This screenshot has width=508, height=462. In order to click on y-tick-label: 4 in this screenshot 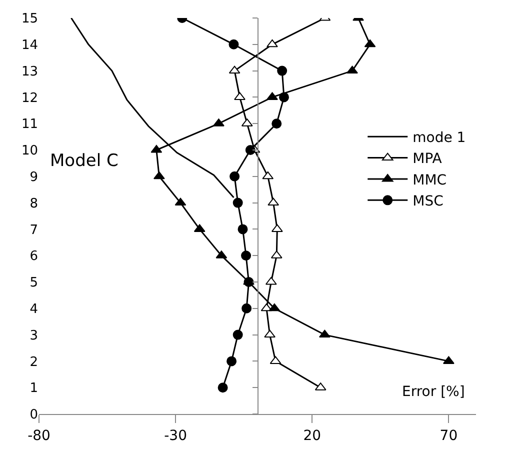, I will do `click(34, 309)`.